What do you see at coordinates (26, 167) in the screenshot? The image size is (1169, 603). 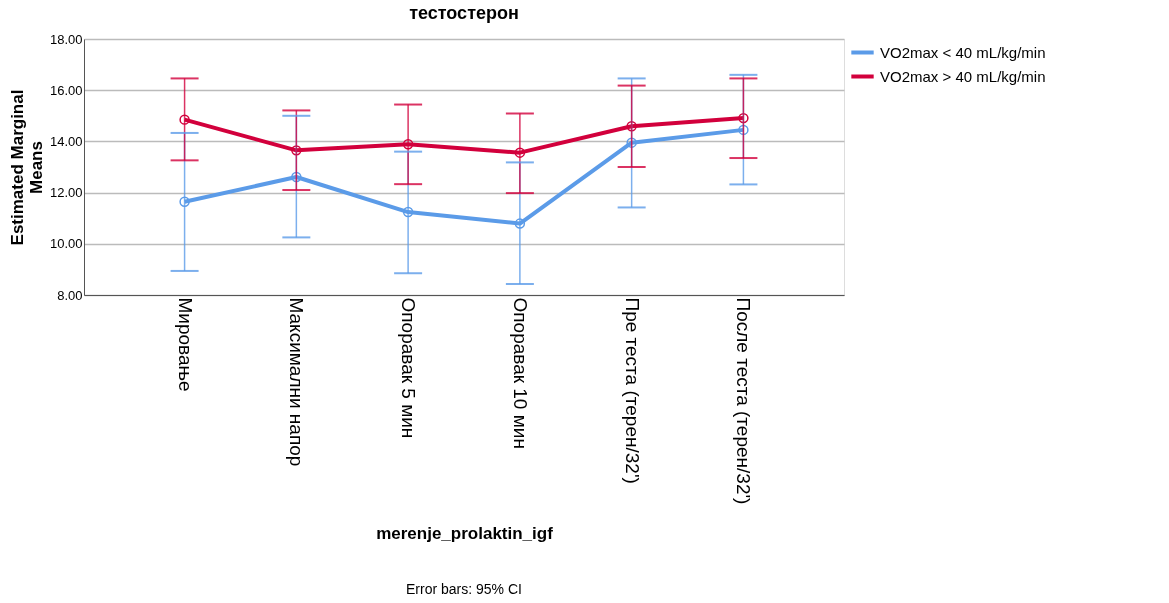 I see `y-axis-title: Estimated Marginal Means` at bounding box center [26, 167].